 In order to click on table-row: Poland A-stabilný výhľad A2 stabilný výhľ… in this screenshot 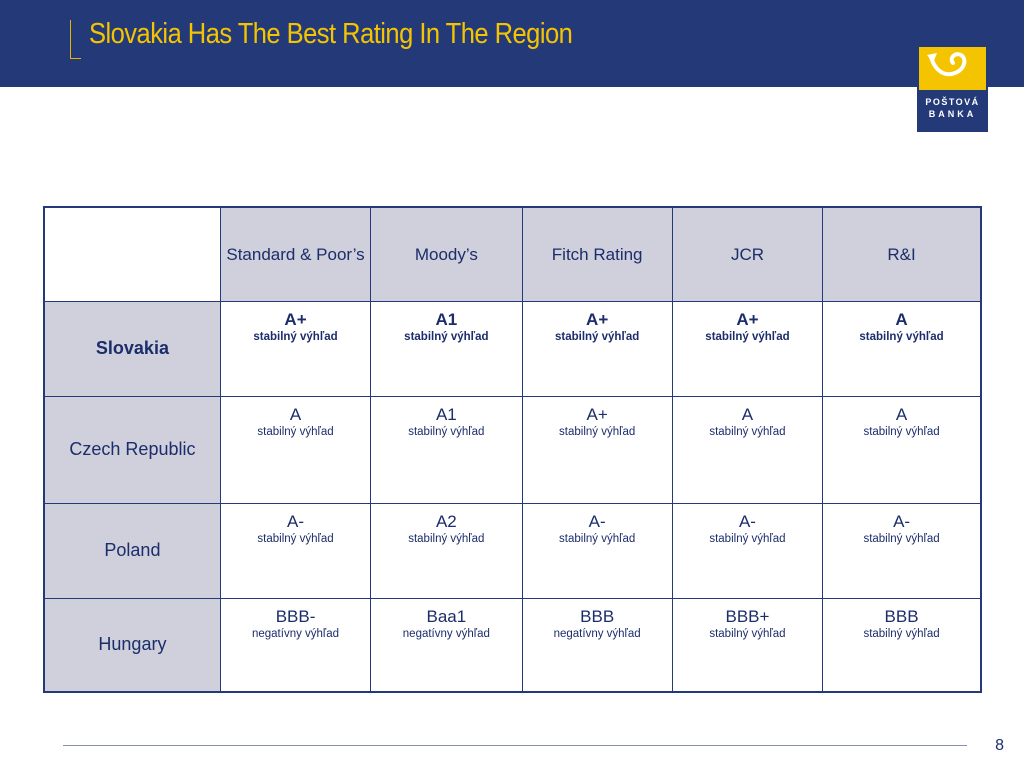, I will do `click(512, 550)`.